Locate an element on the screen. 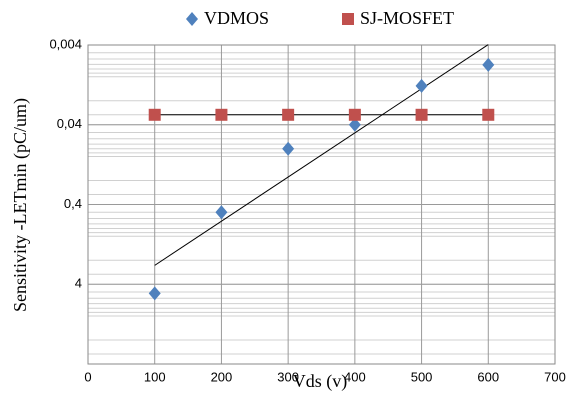  legend-label: VDMOS is located at coordinates (236, 18).